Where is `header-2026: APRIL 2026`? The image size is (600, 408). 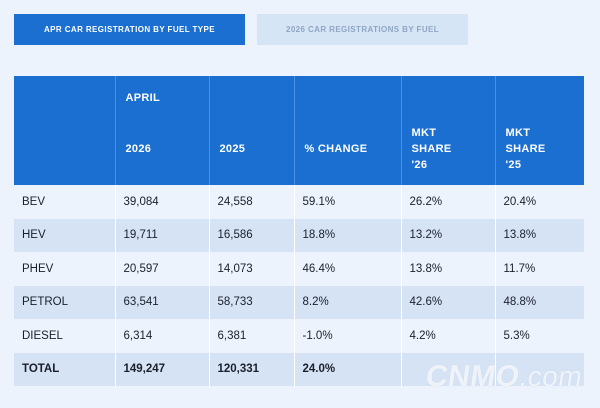 header-2026: APRIL 2026 is located at coordinates (162, 130).